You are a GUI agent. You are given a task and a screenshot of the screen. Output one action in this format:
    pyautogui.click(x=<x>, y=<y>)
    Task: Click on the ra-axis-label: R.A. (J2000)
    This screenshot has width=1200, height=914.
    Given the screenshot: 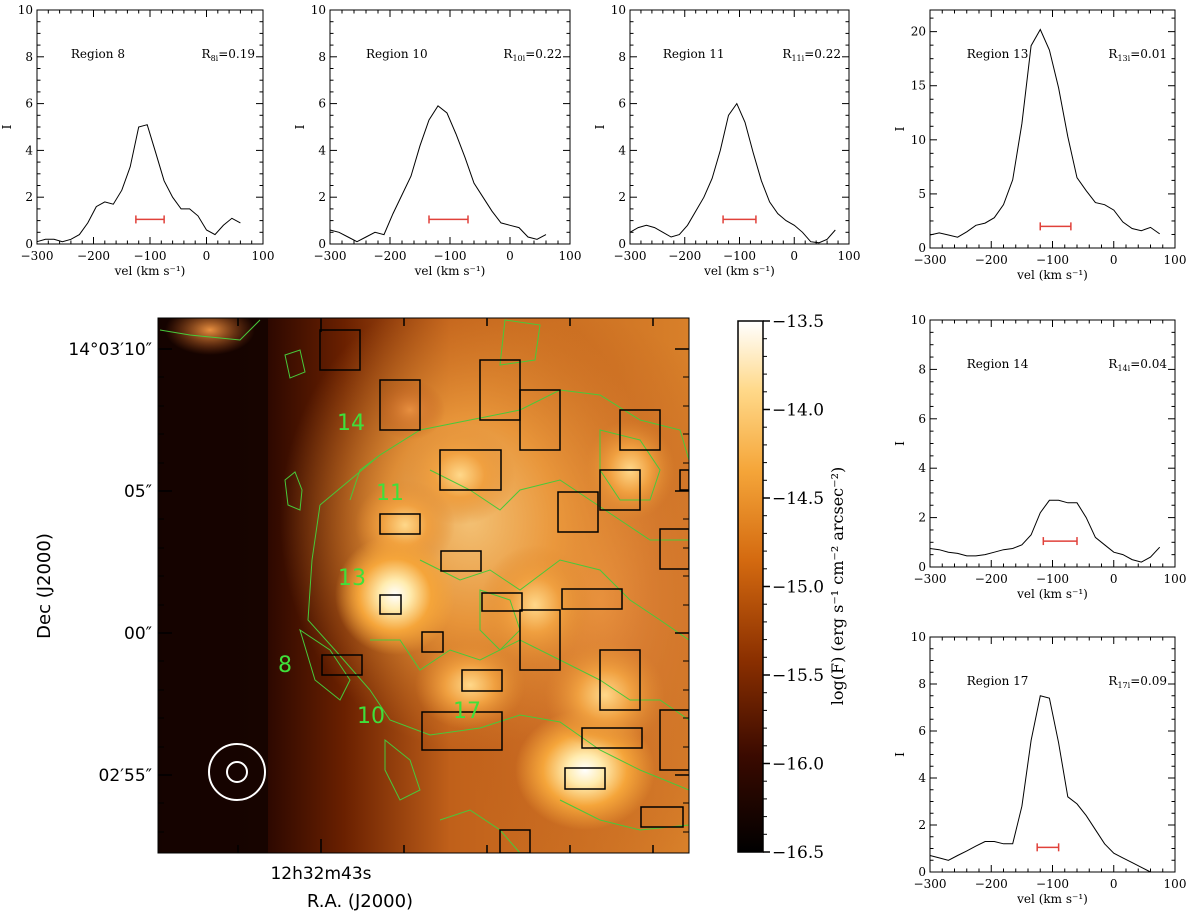 What is the action you would take?
    pyautogui.click(x=360, y=901)
    